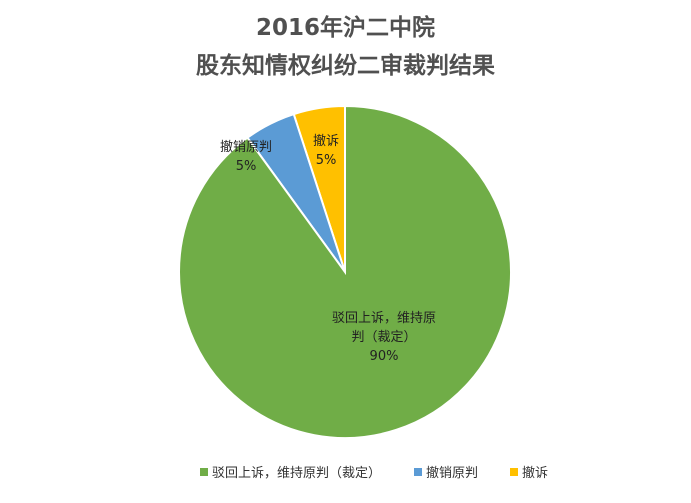 The image size is (691, 503). What do you see at coordinates (384, 337) in the screenshot?
I see `data-label: 驳回上诉，维持原判（裁定） 90%` at bounding box center [384, 337].